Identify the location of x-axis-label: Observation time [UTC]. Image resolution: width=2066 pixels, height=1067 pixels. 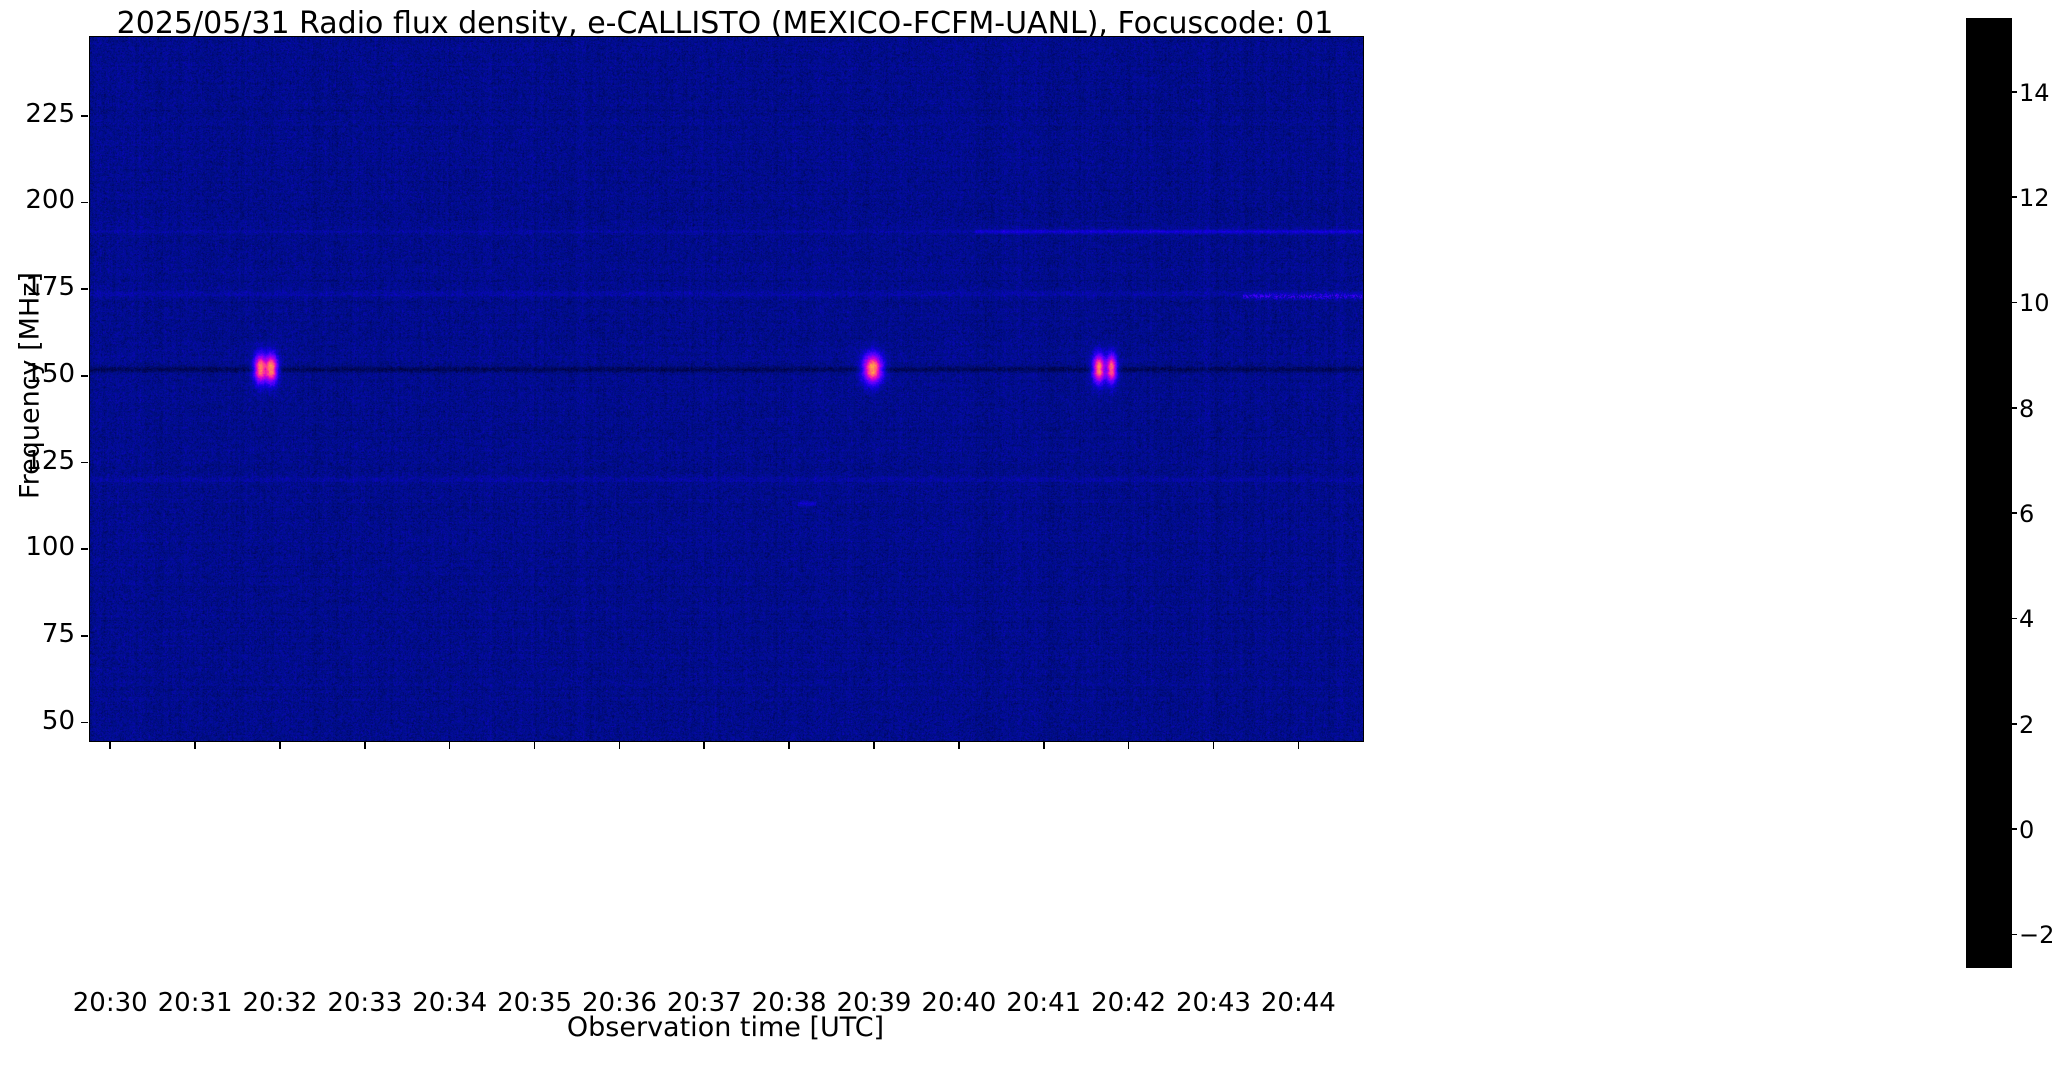
(725, 1027).